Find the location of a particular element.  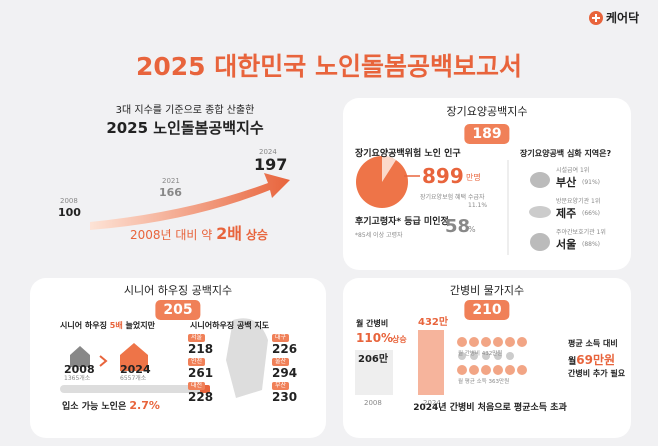

unrecognized-label: 후기고령자* 등급 미인정 is located at coordinates (402, 222).